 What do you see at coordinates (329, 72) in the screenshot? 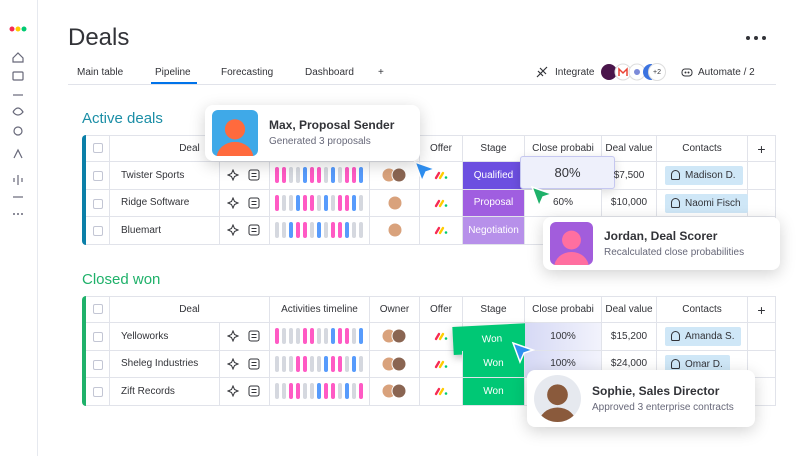
I see `tab: Dashboard` at bounding box center [329, 72].